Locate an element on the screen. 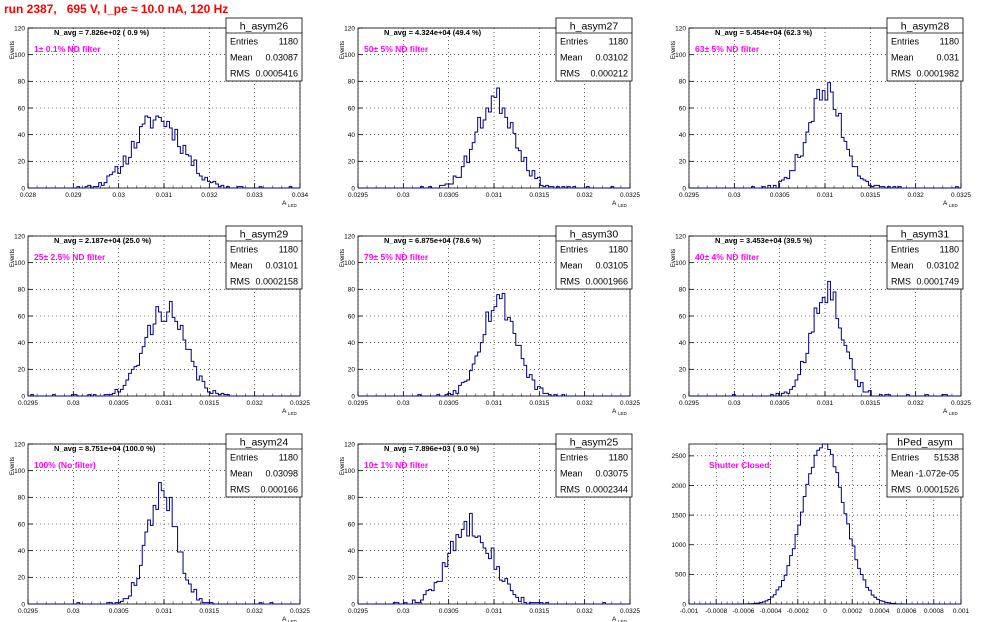  stats-box-title: h_asym25 is located at coordinates (594, 443).